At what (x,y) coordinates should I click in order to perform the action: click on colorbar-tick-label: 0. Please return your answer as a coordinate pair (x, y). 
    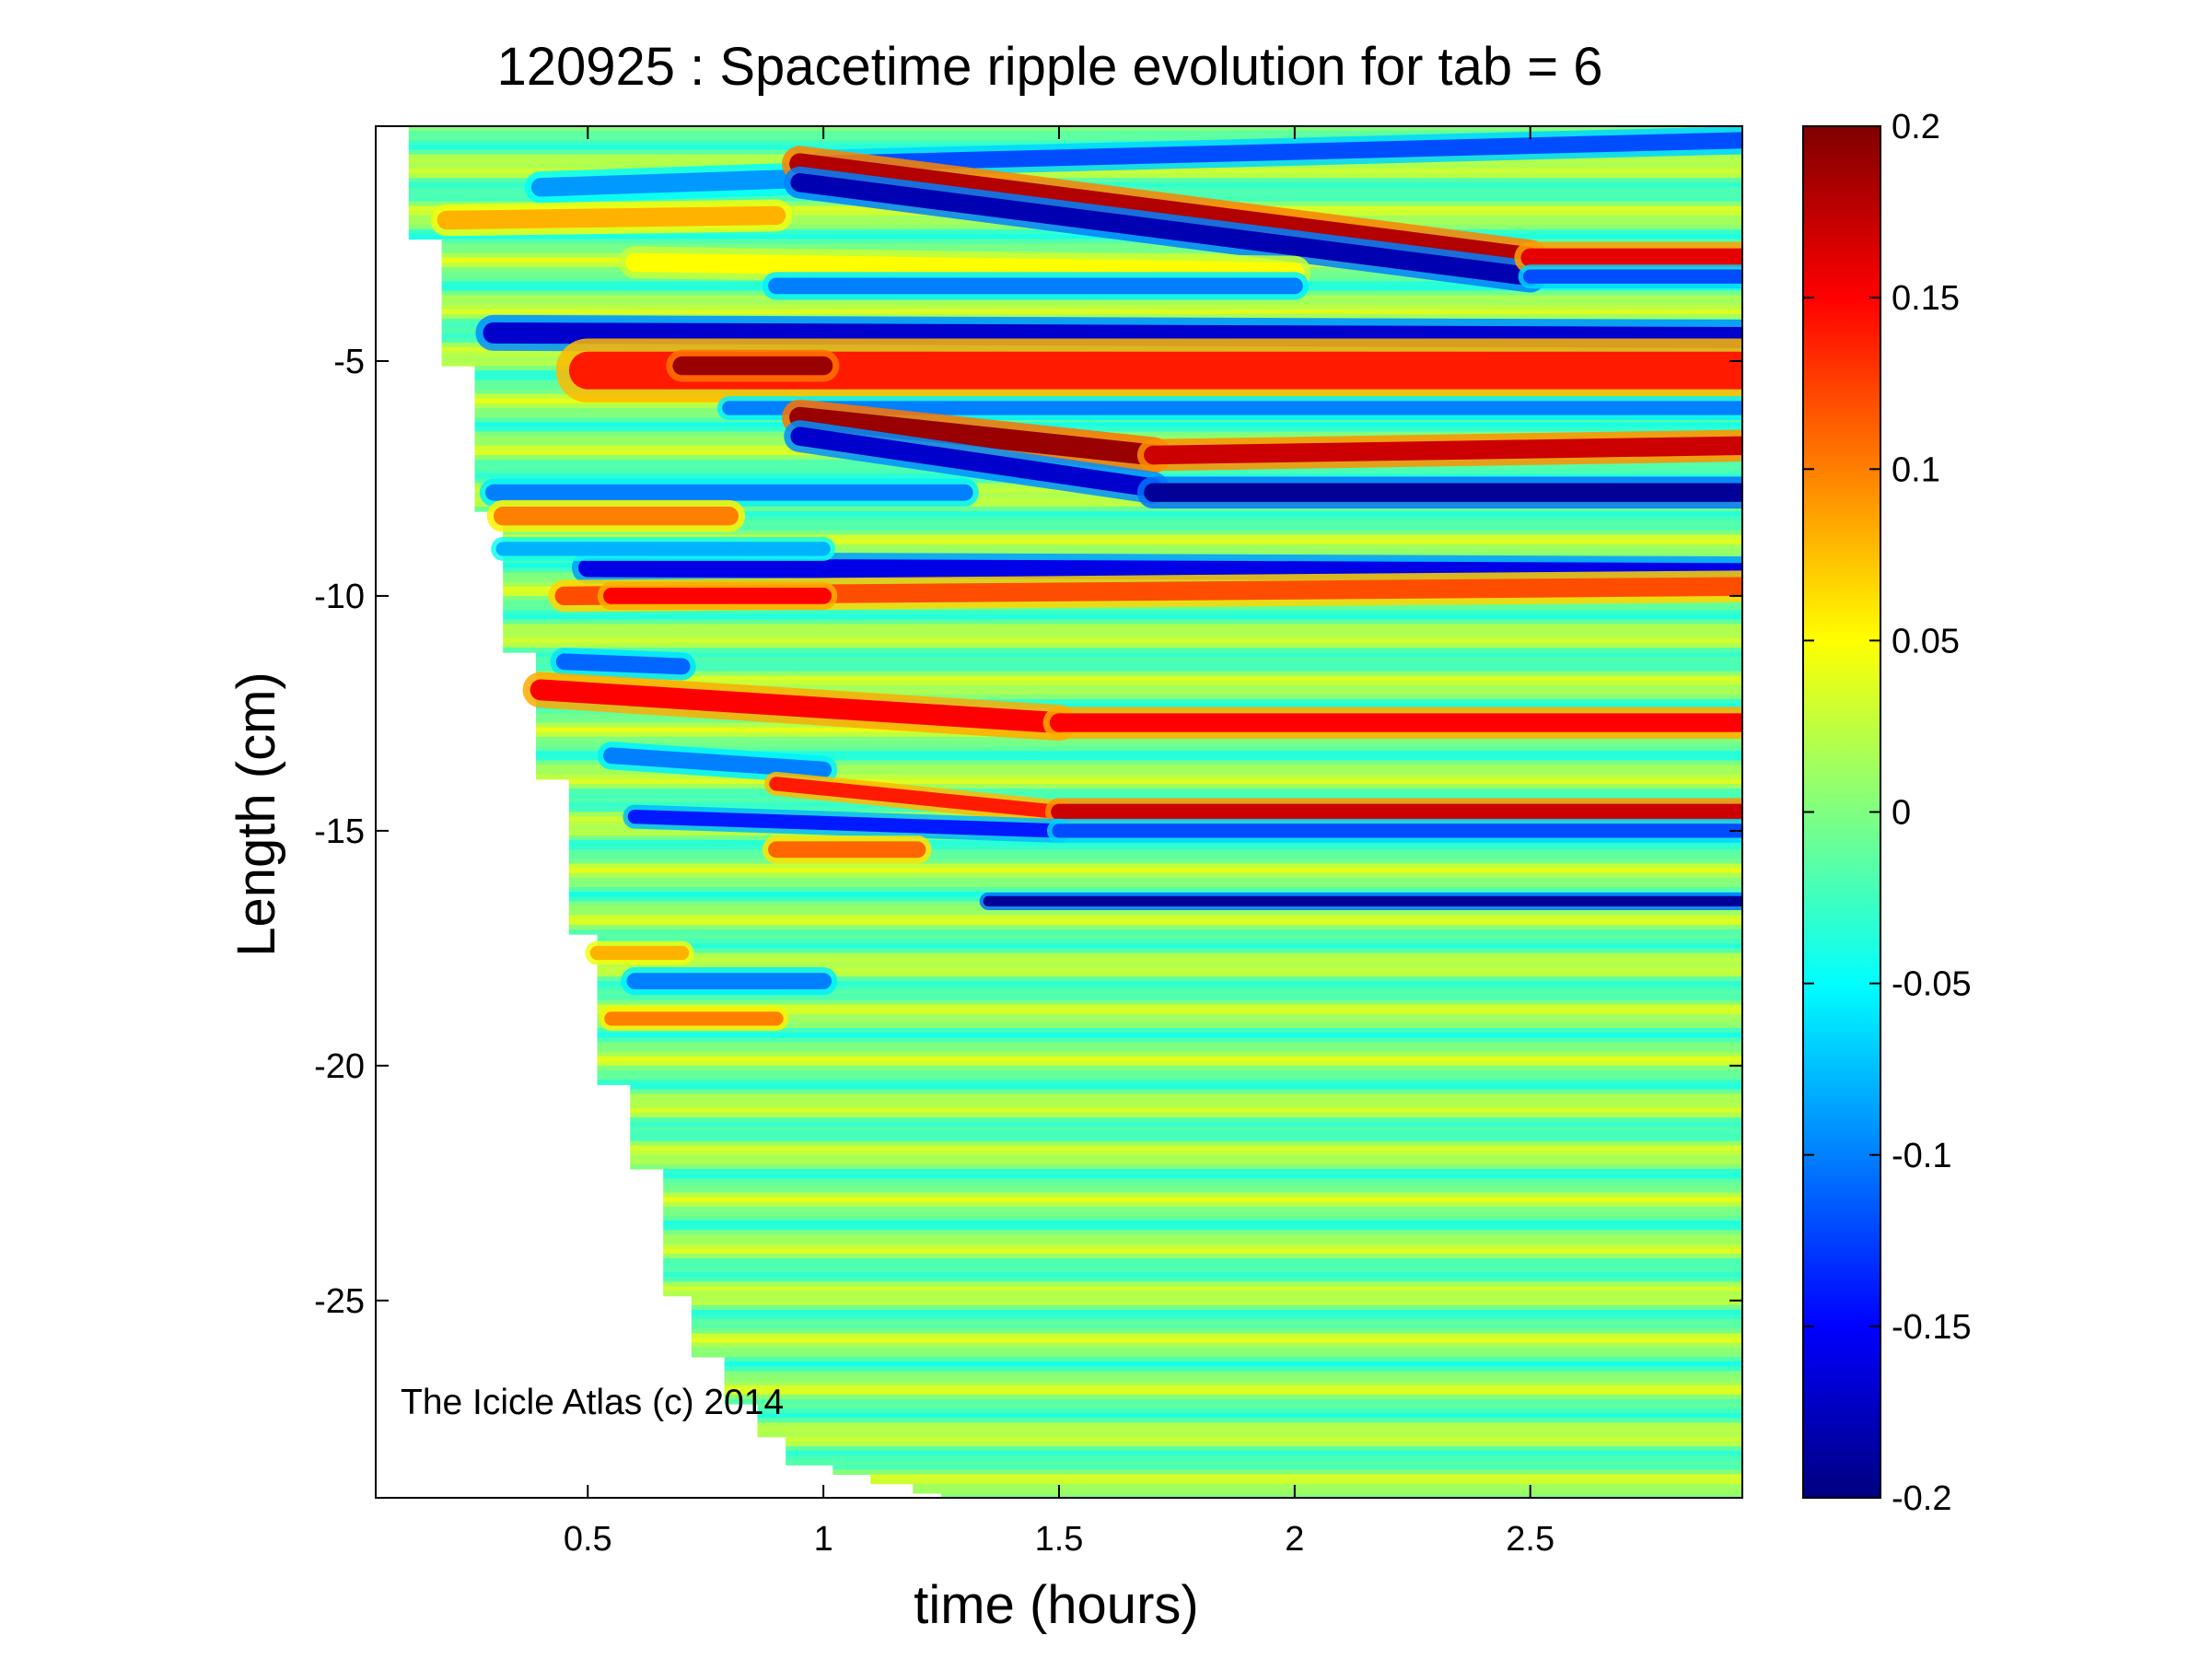
    Looking at the image, I should click on (1902, 813).